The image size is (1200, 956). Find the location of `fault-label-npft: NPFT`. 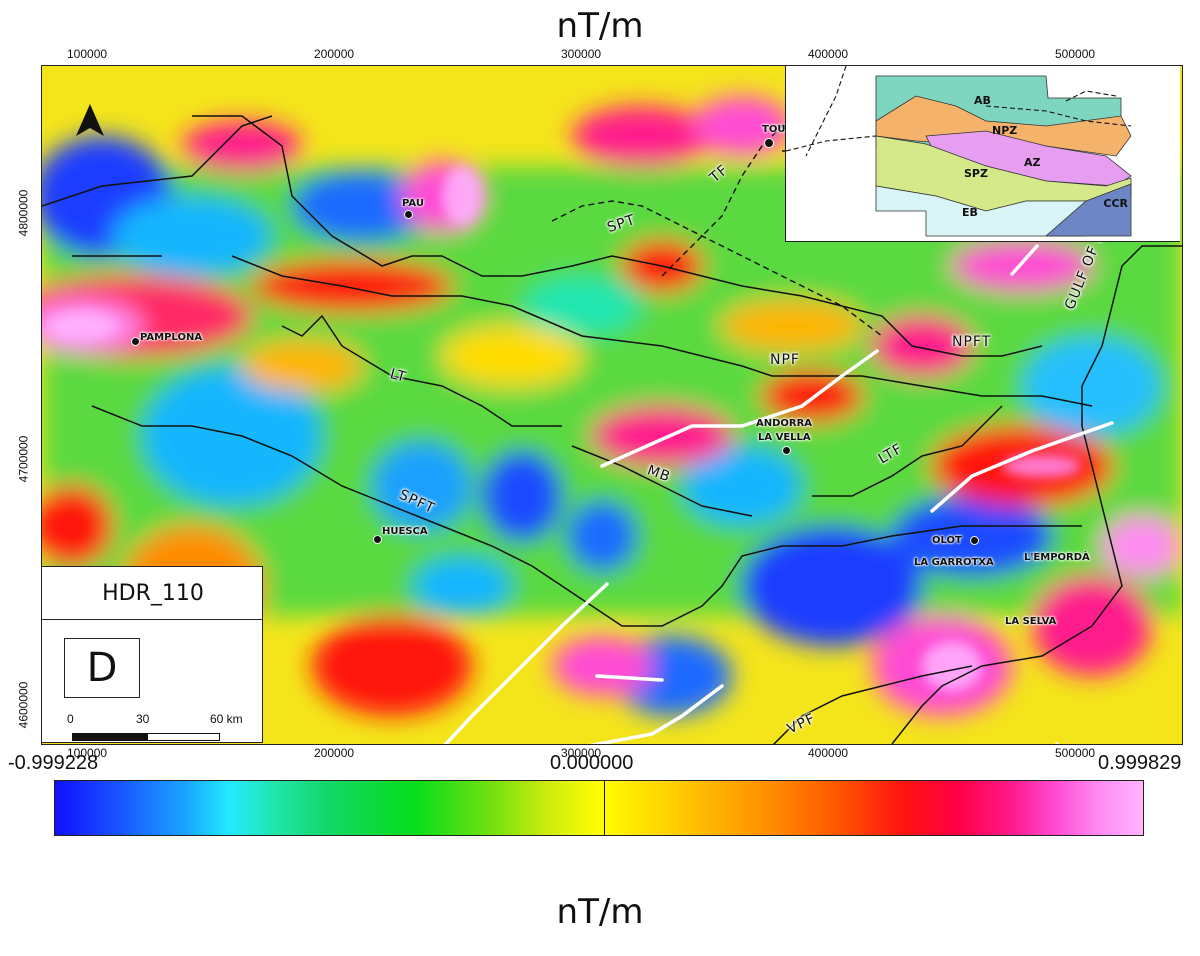

fault-label-npft: NPFT is located at coordinates (972, 342).